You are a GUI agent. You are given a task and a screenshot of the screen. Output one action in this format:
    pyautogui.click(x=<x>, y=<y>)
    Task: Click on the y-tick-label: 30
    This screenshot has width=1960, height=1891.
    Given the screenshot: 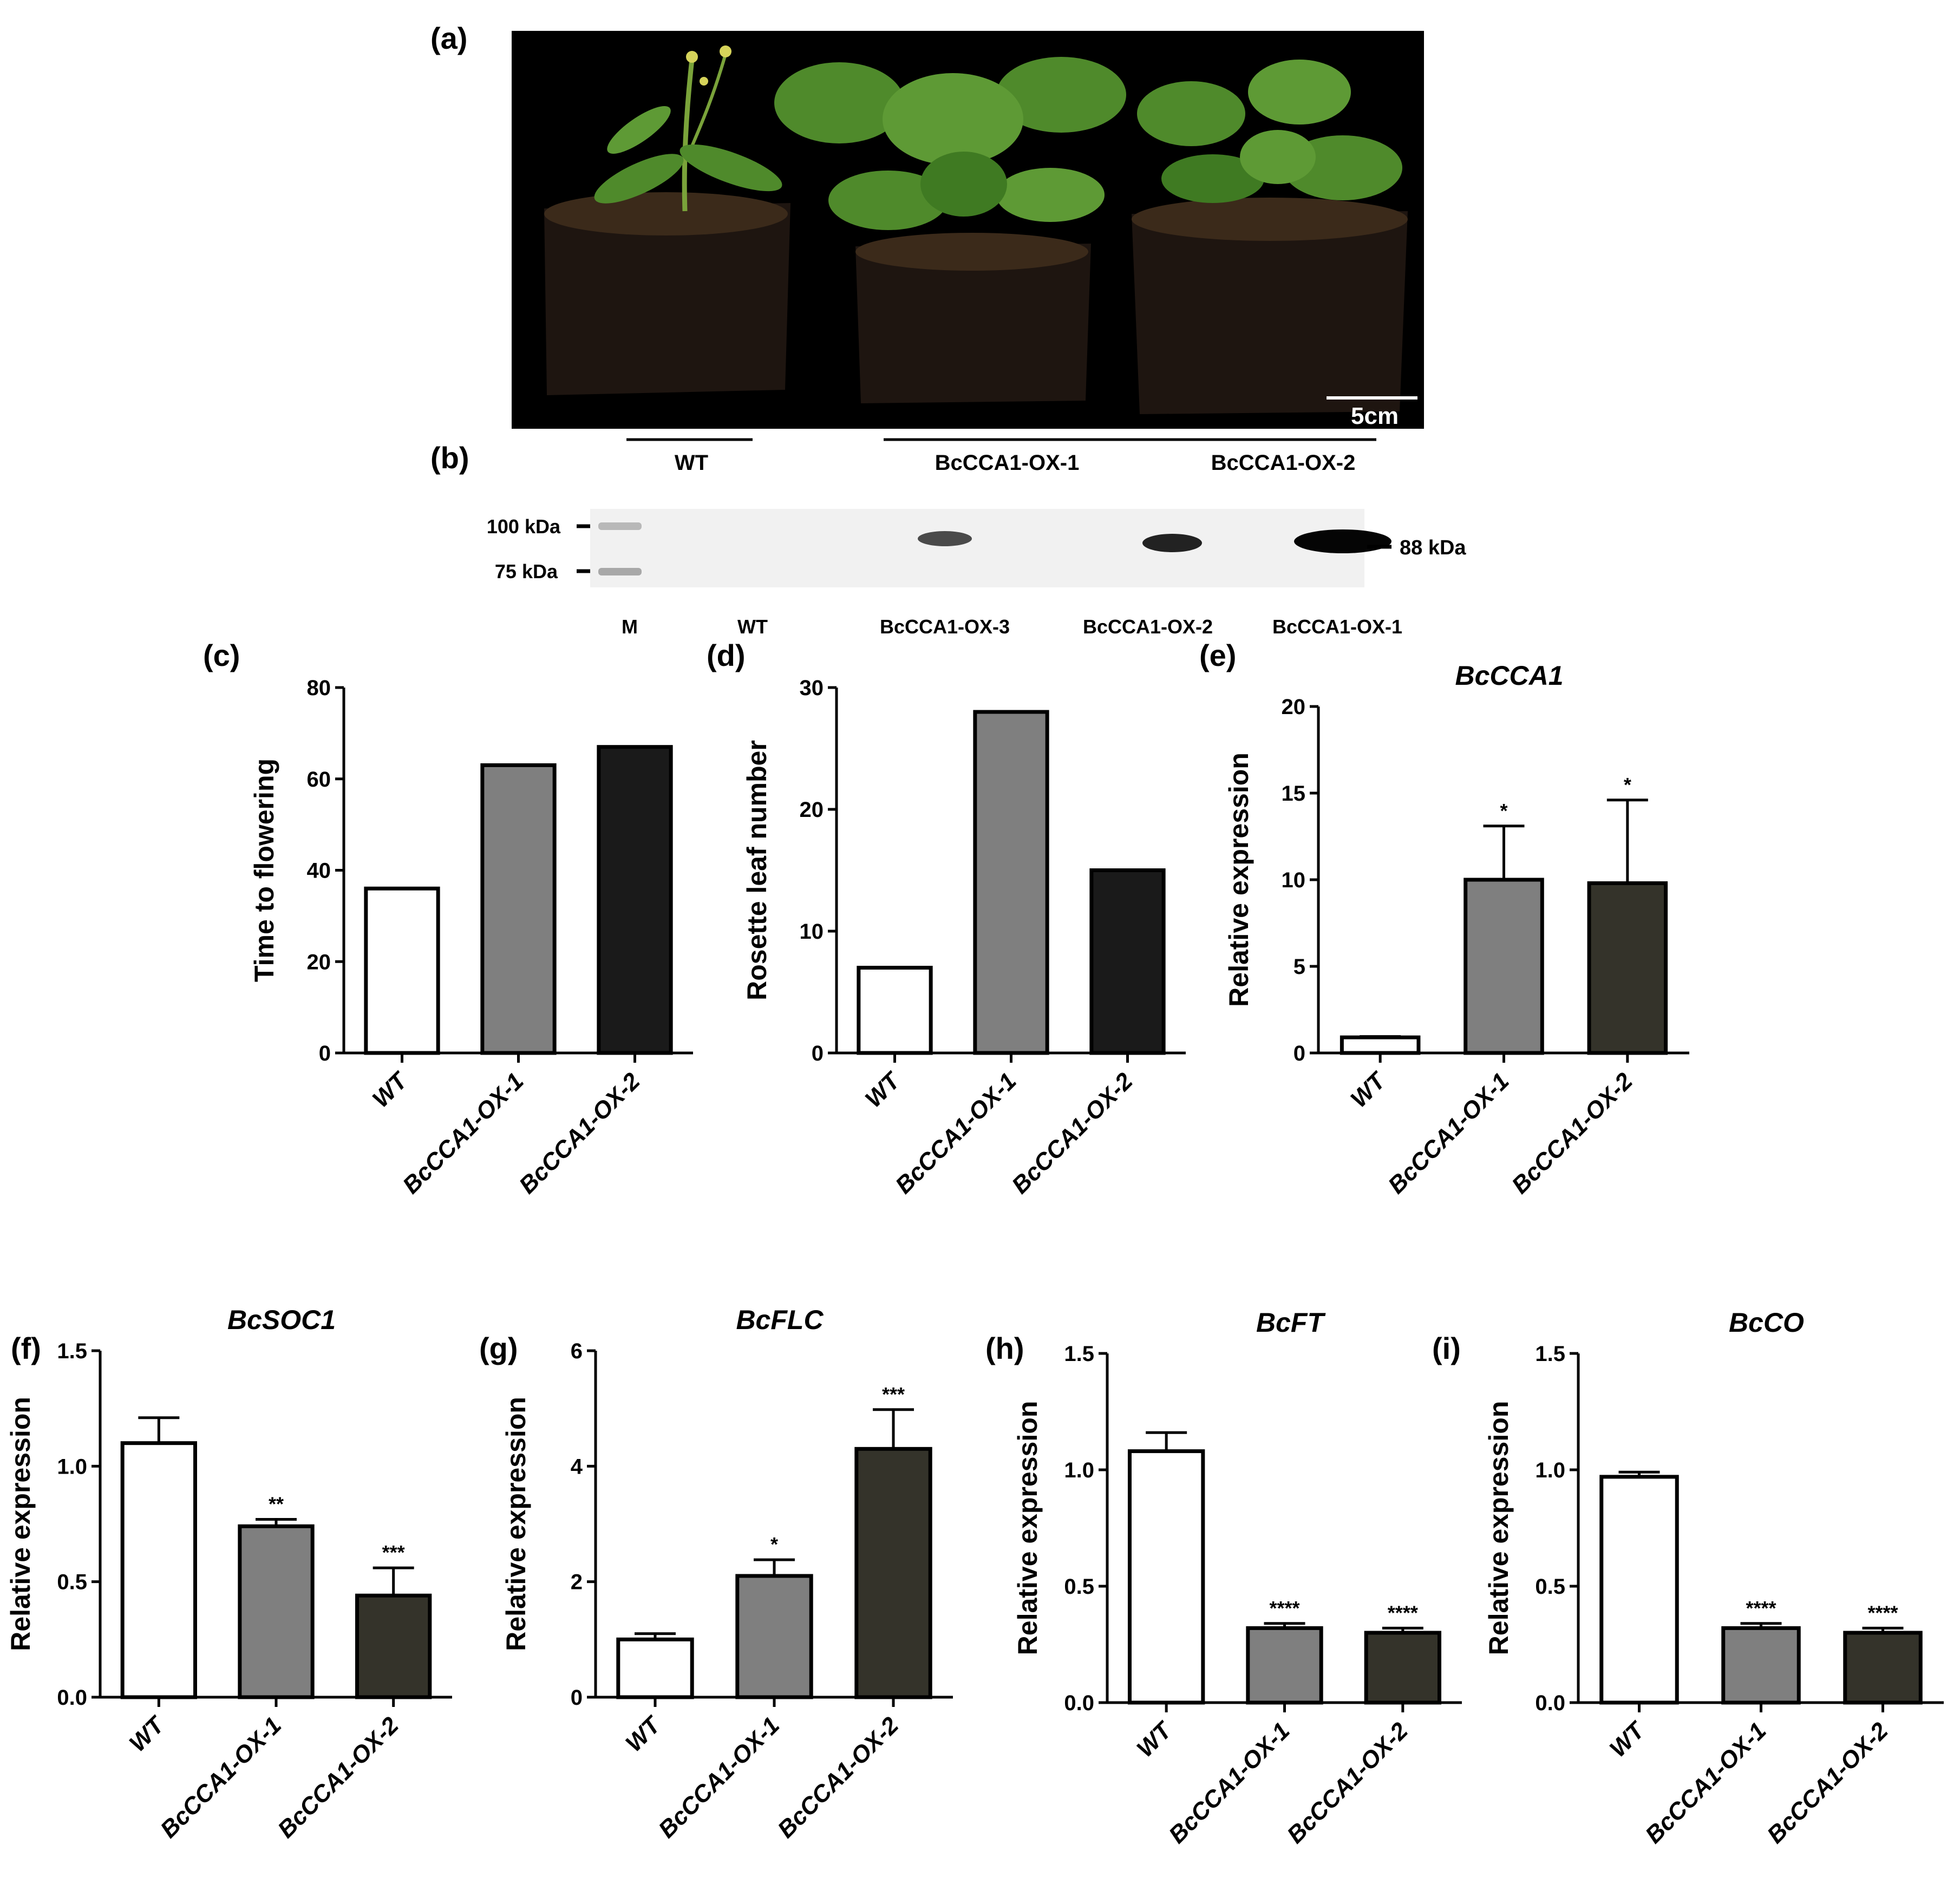 What is the action you would take?
    pyautogui.click(x=812, y=688)
    